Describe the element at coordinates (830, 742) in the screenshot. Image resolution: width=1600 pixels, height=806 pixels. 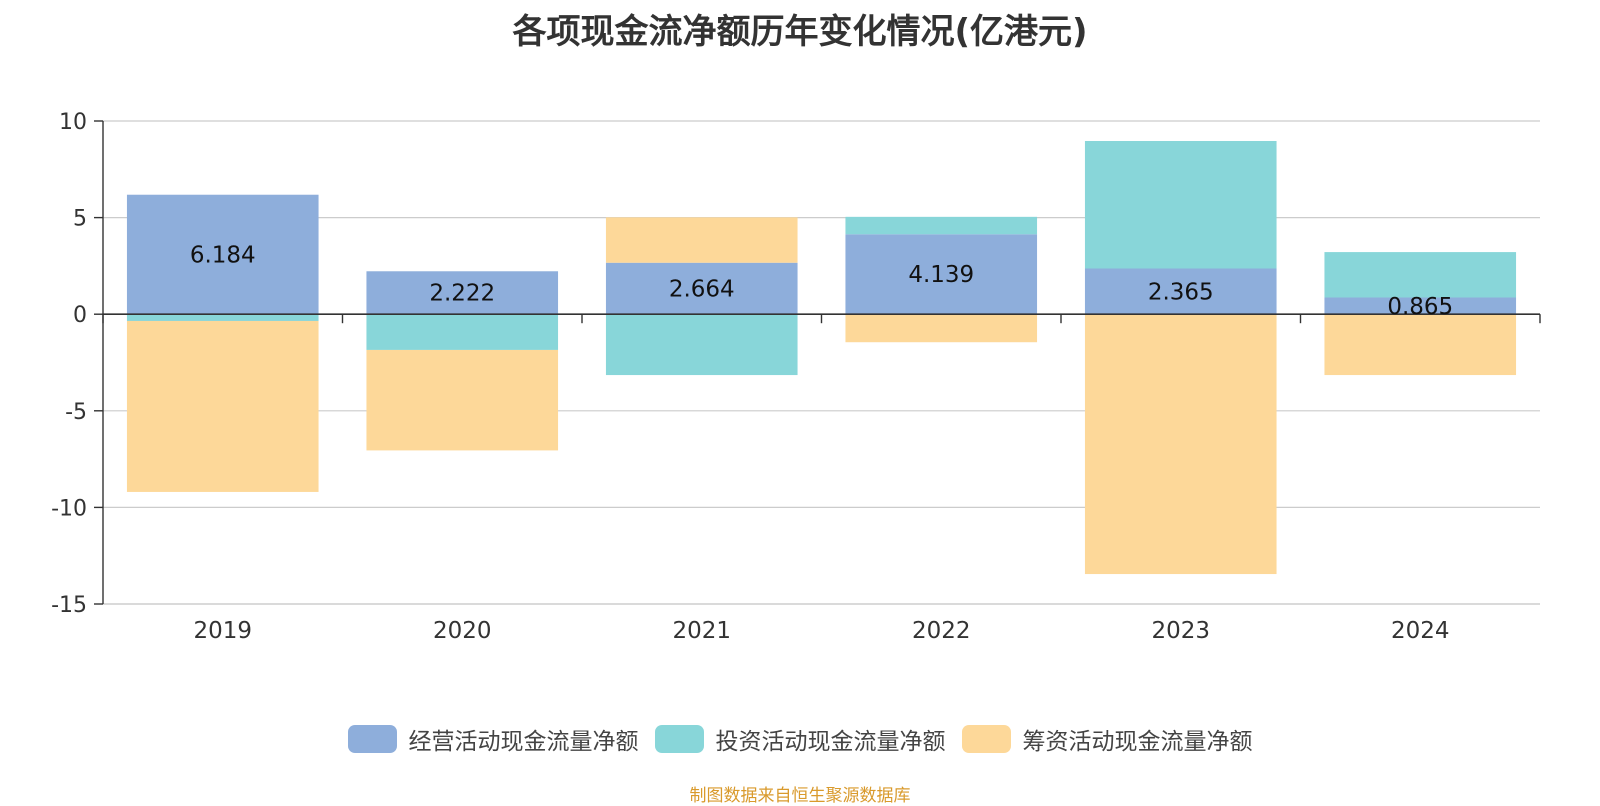
I see `legend-label: 投资活动现金流量净额` at that location.